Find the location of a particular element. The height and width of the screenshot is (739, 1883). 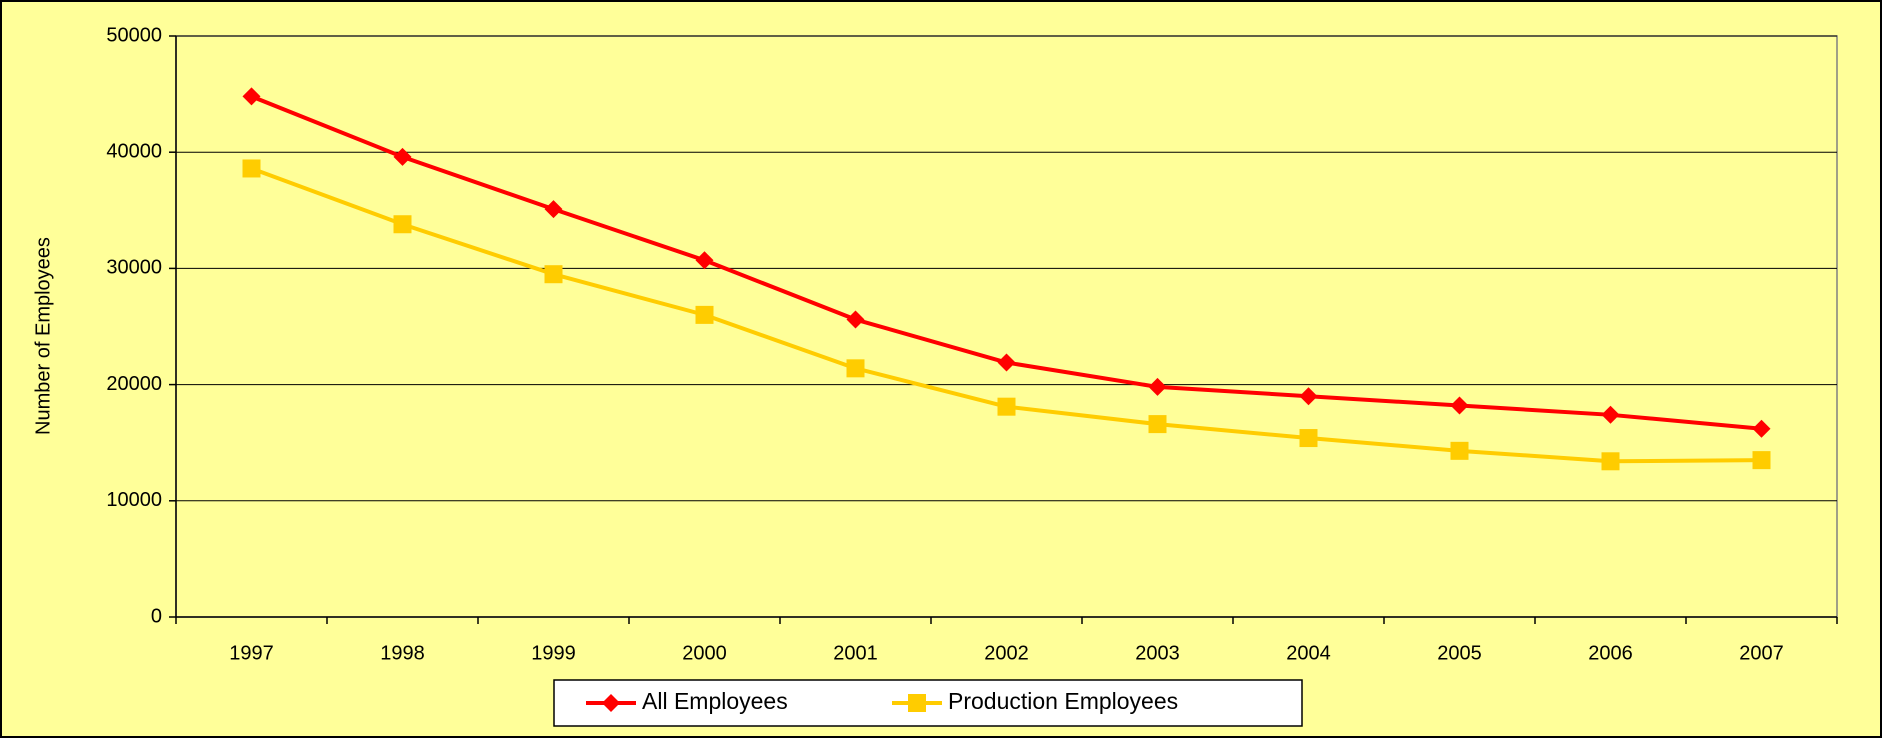

x-tick-label: 1997 is located at coordinates (251, 653).